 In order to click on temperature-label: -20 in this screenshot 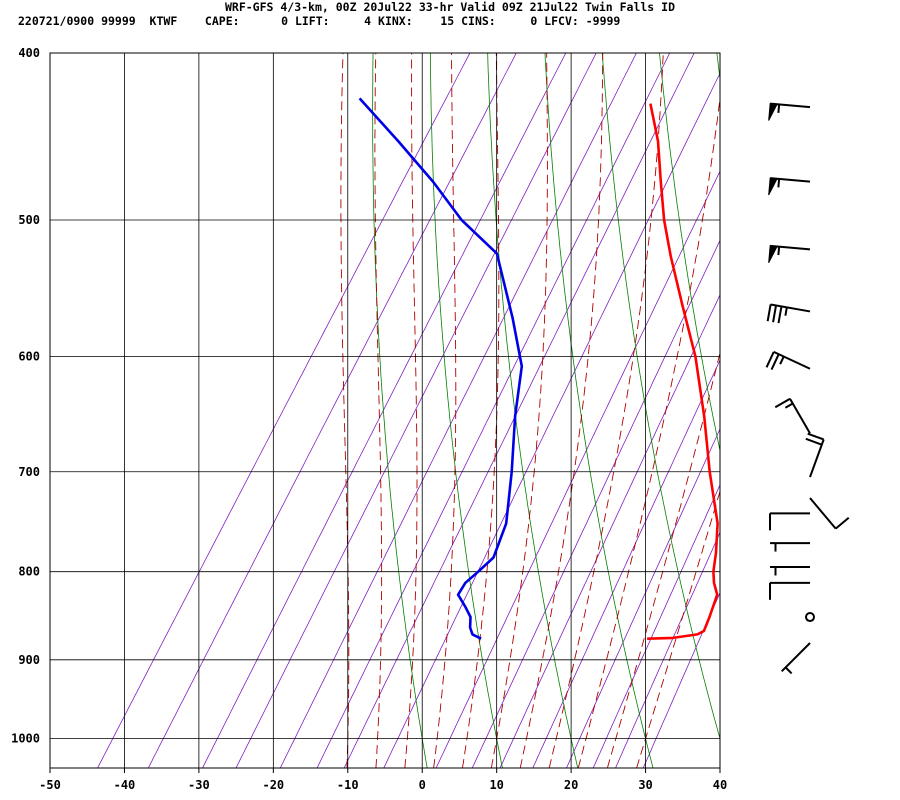, I will do `click(273, 785)`.